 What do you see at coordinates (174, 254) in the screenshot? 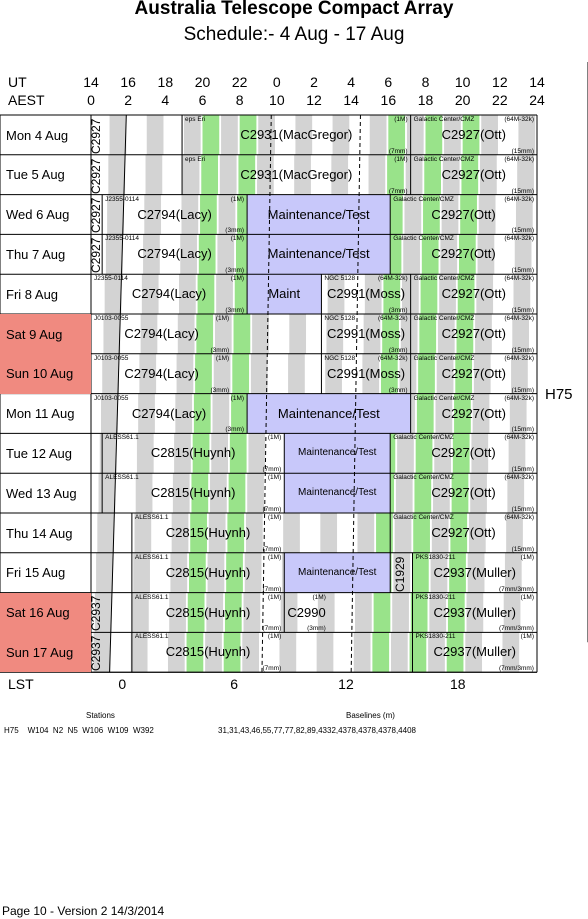
I see `schedule-block: J2355-0114 (1M) (3mm) C2794(Lacy)` at bounding box center [174, 254].